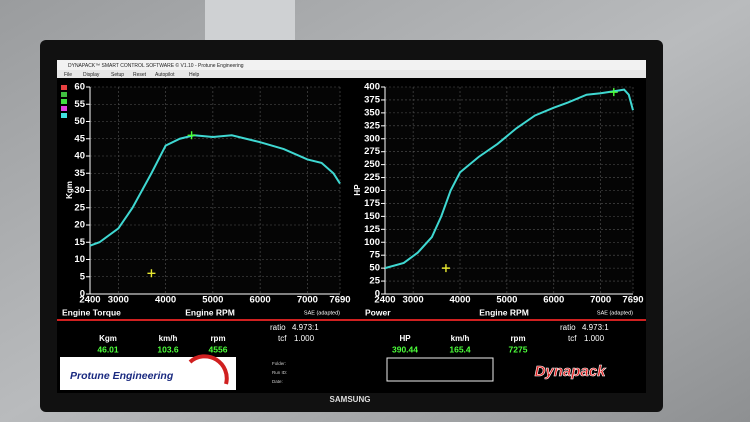 The height and width of the screenshot is (427, 750). I want to click on menu-item: Display, so click(91, 75).